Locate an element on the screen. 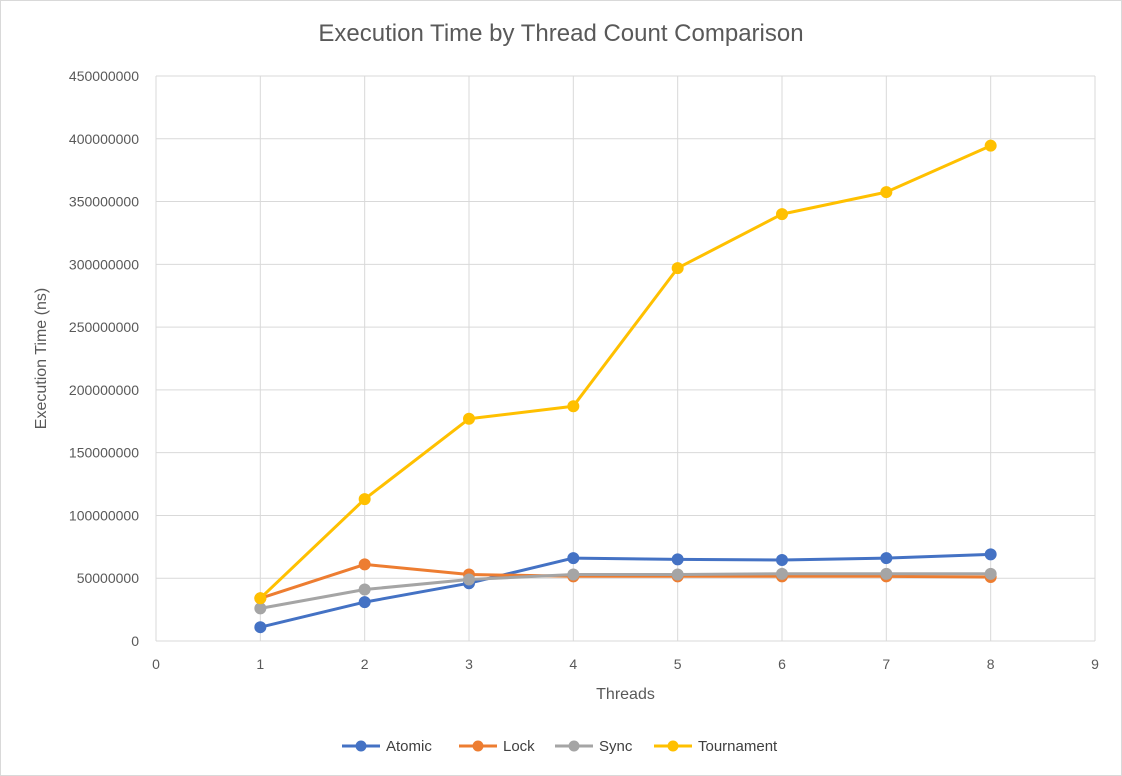 This screenshot has height=776, width=1122. y-tick-label: 250000000 is located at coordinates (104, 327).